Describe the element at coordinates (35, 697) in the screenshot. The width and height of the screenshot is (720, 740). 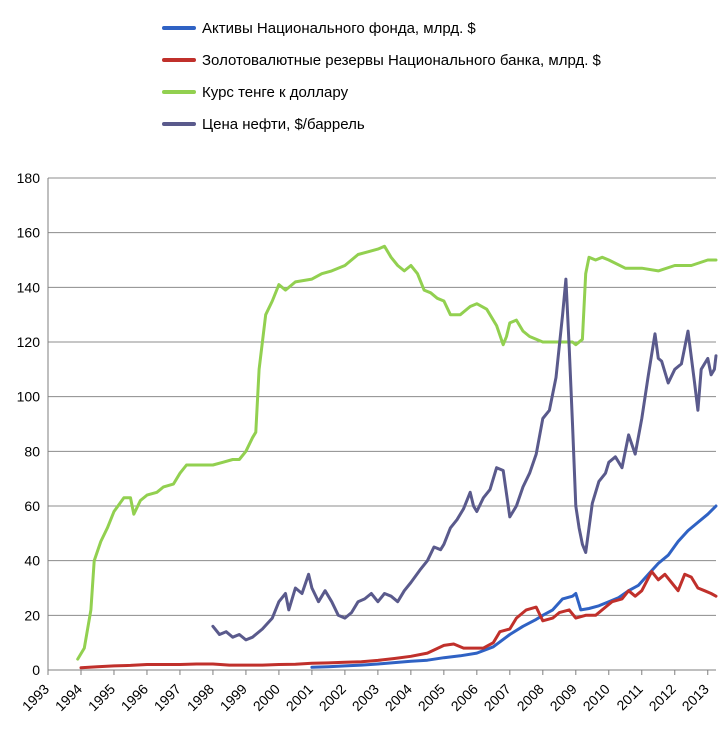
I see `x-tick-label: 1993` at that location.